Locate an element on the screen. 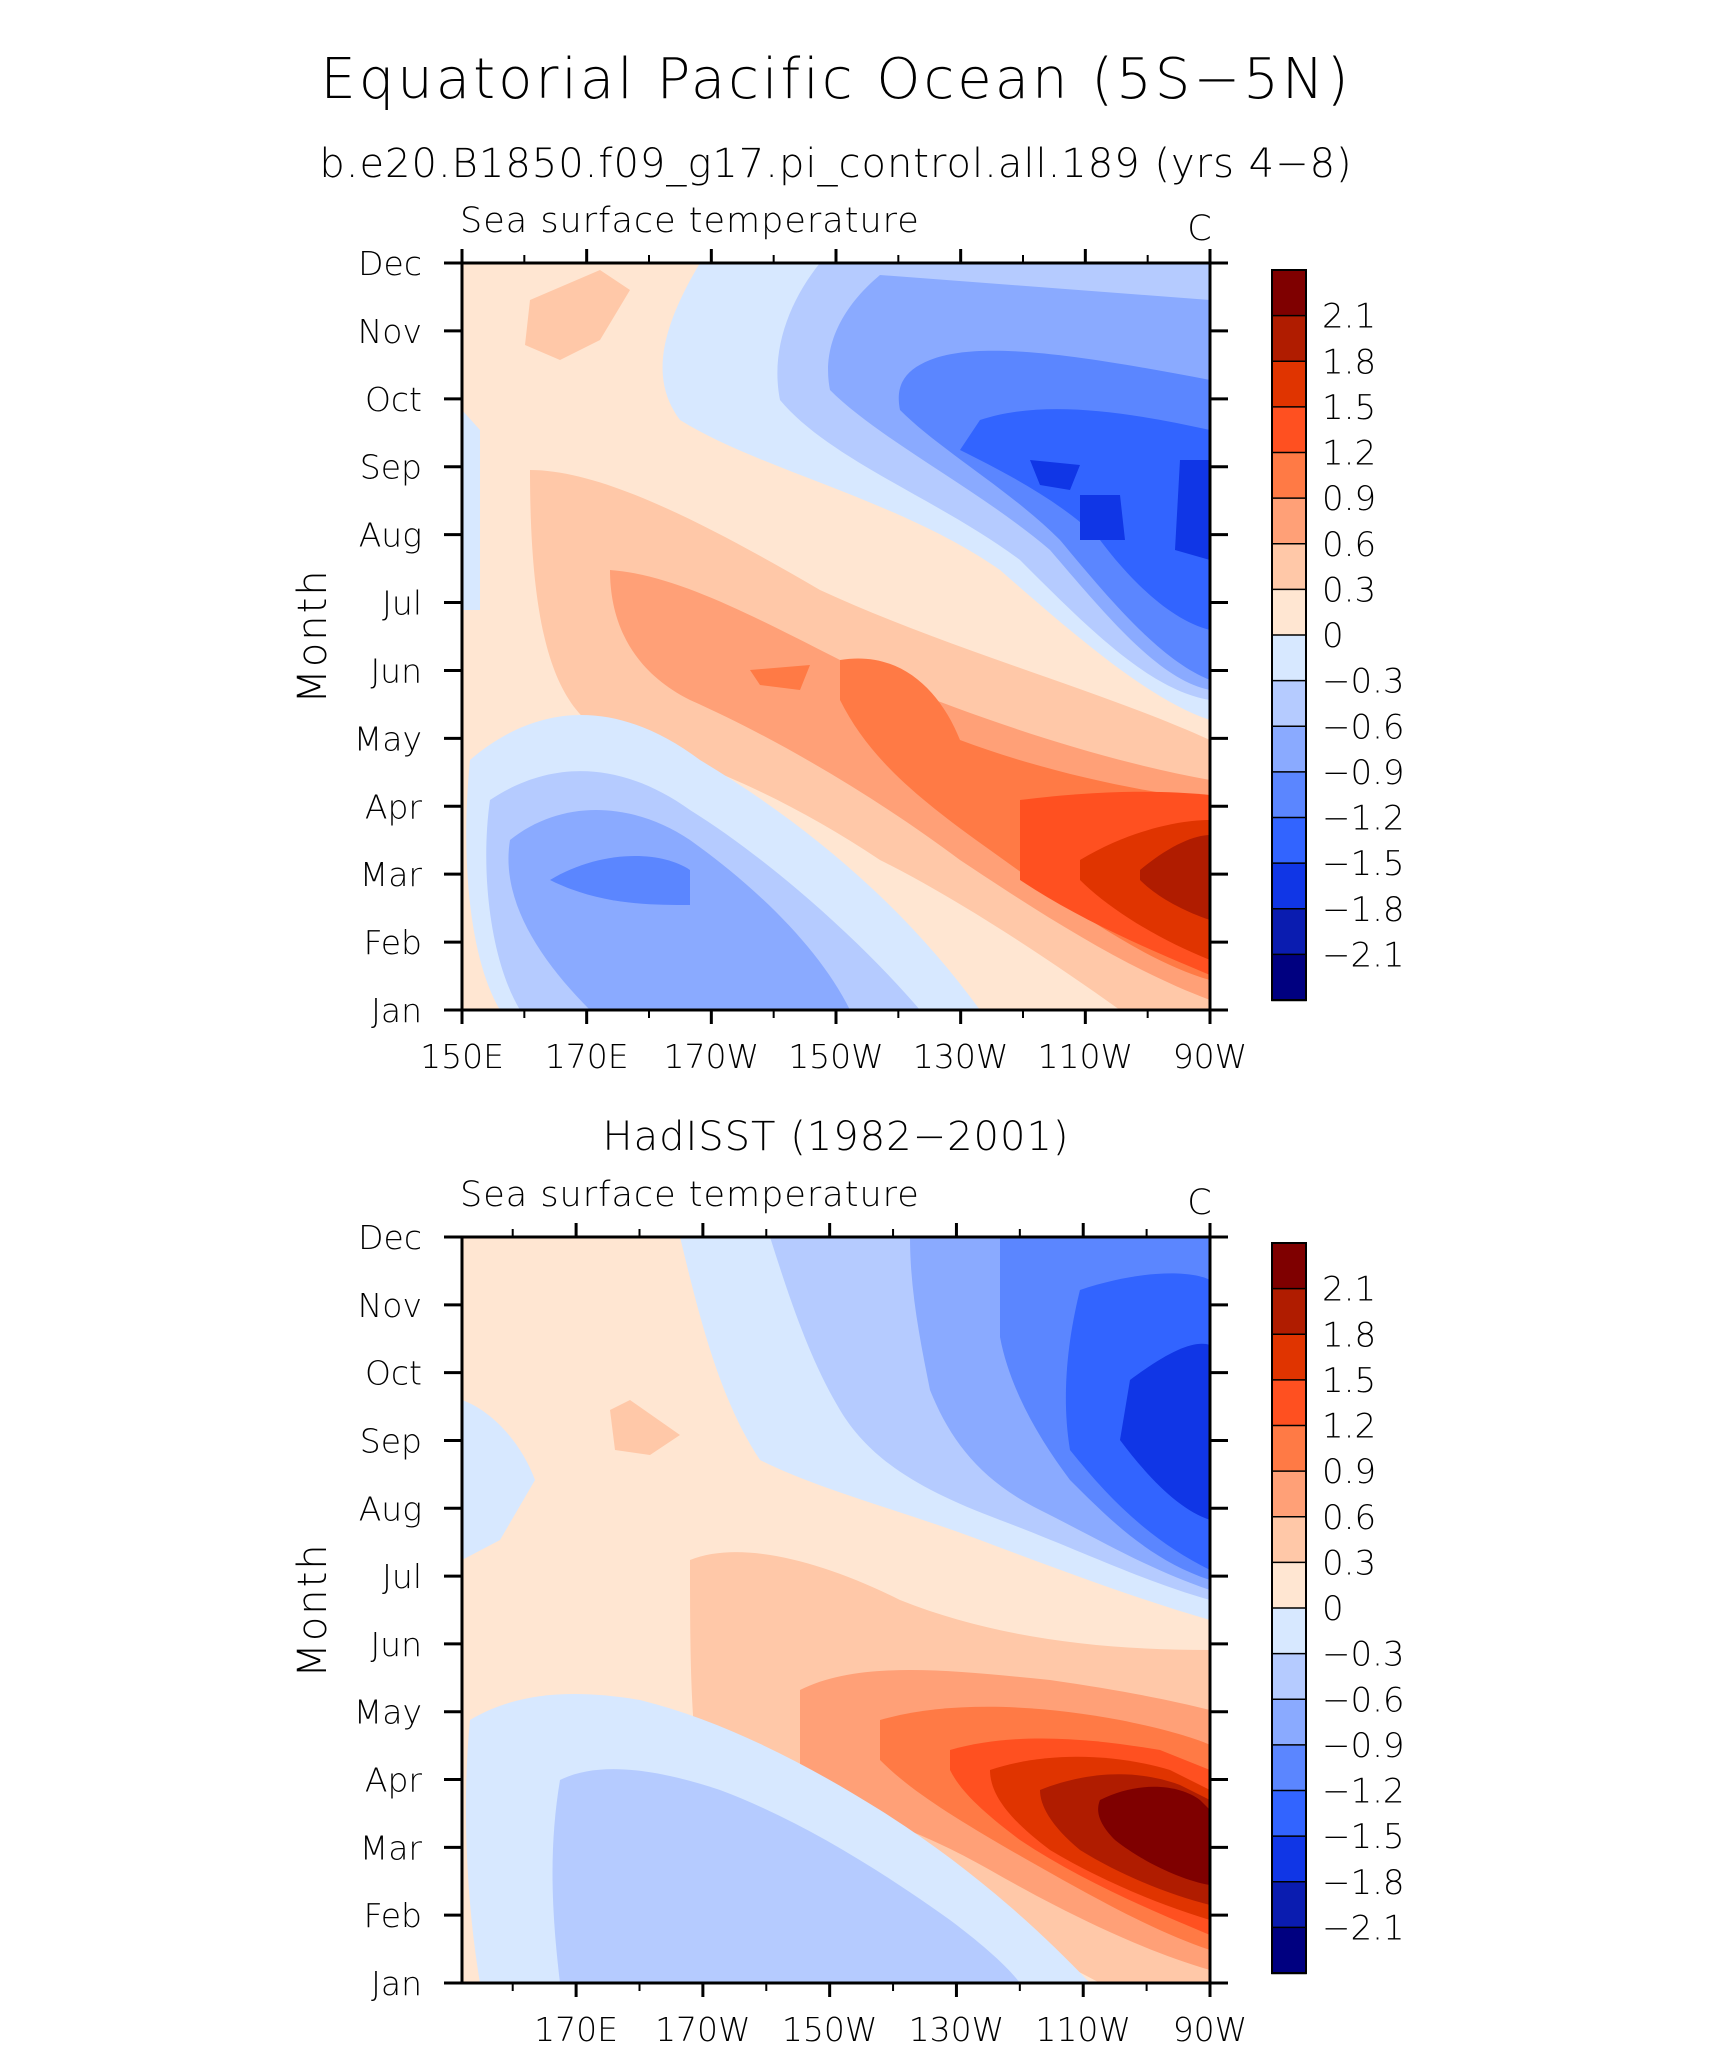 The image size is (1710, 2059). figure-title: Equatorial Pacific Ocean (5S−5N) is located at coordinates (835, 79).